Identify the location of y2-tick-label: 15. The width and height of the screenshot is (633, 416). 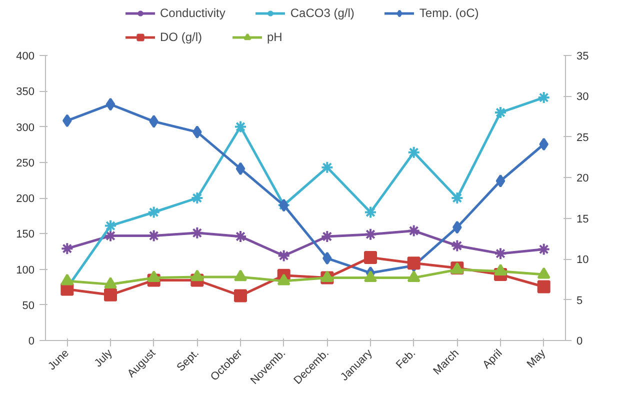
(582, 219).